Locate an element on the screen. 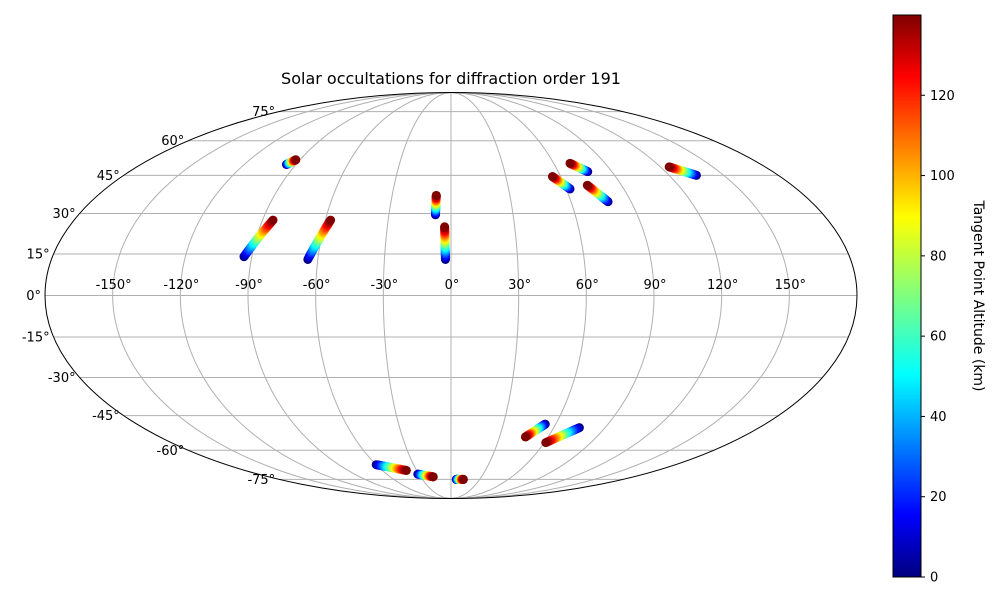 The height and width of the screenshot is (600, 1000). lon-tick-label: 30° is located at coordinates (519, 285).